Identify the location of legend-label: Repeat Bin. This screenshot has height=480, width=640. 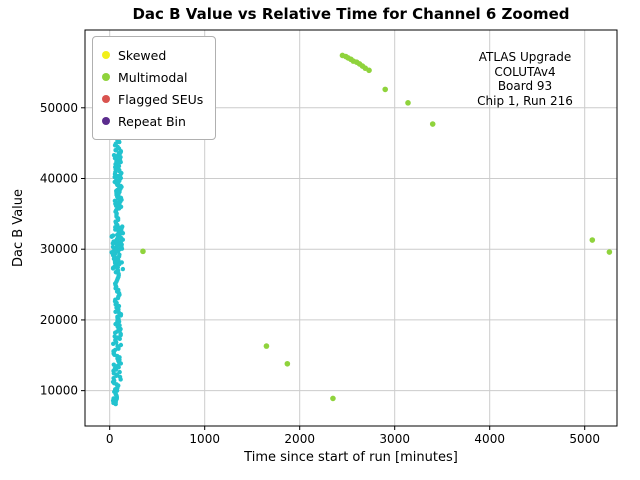
(152, 121).